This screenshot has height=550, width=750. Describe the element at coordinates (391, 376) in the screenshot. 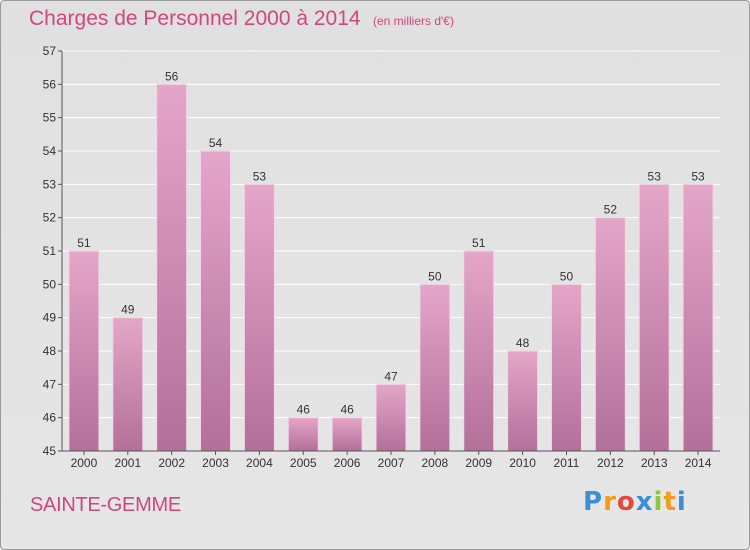

I see `bar-value-label: 47` at that location.